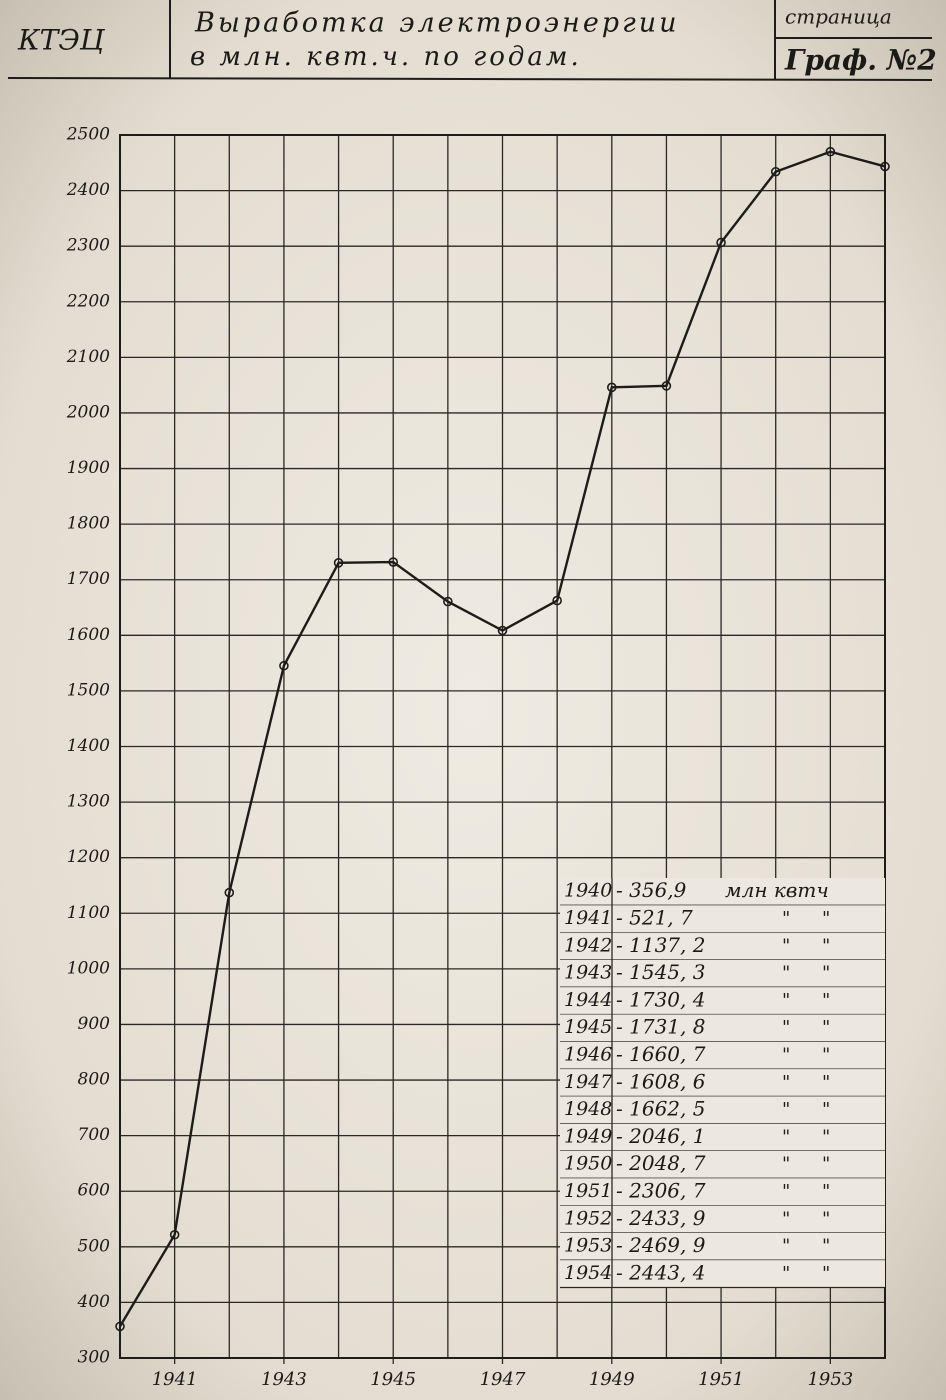  What do you see at coordinates (588, 891) in the screenshot?
I see `table-year: 1940` at bounding box center [588, 891].